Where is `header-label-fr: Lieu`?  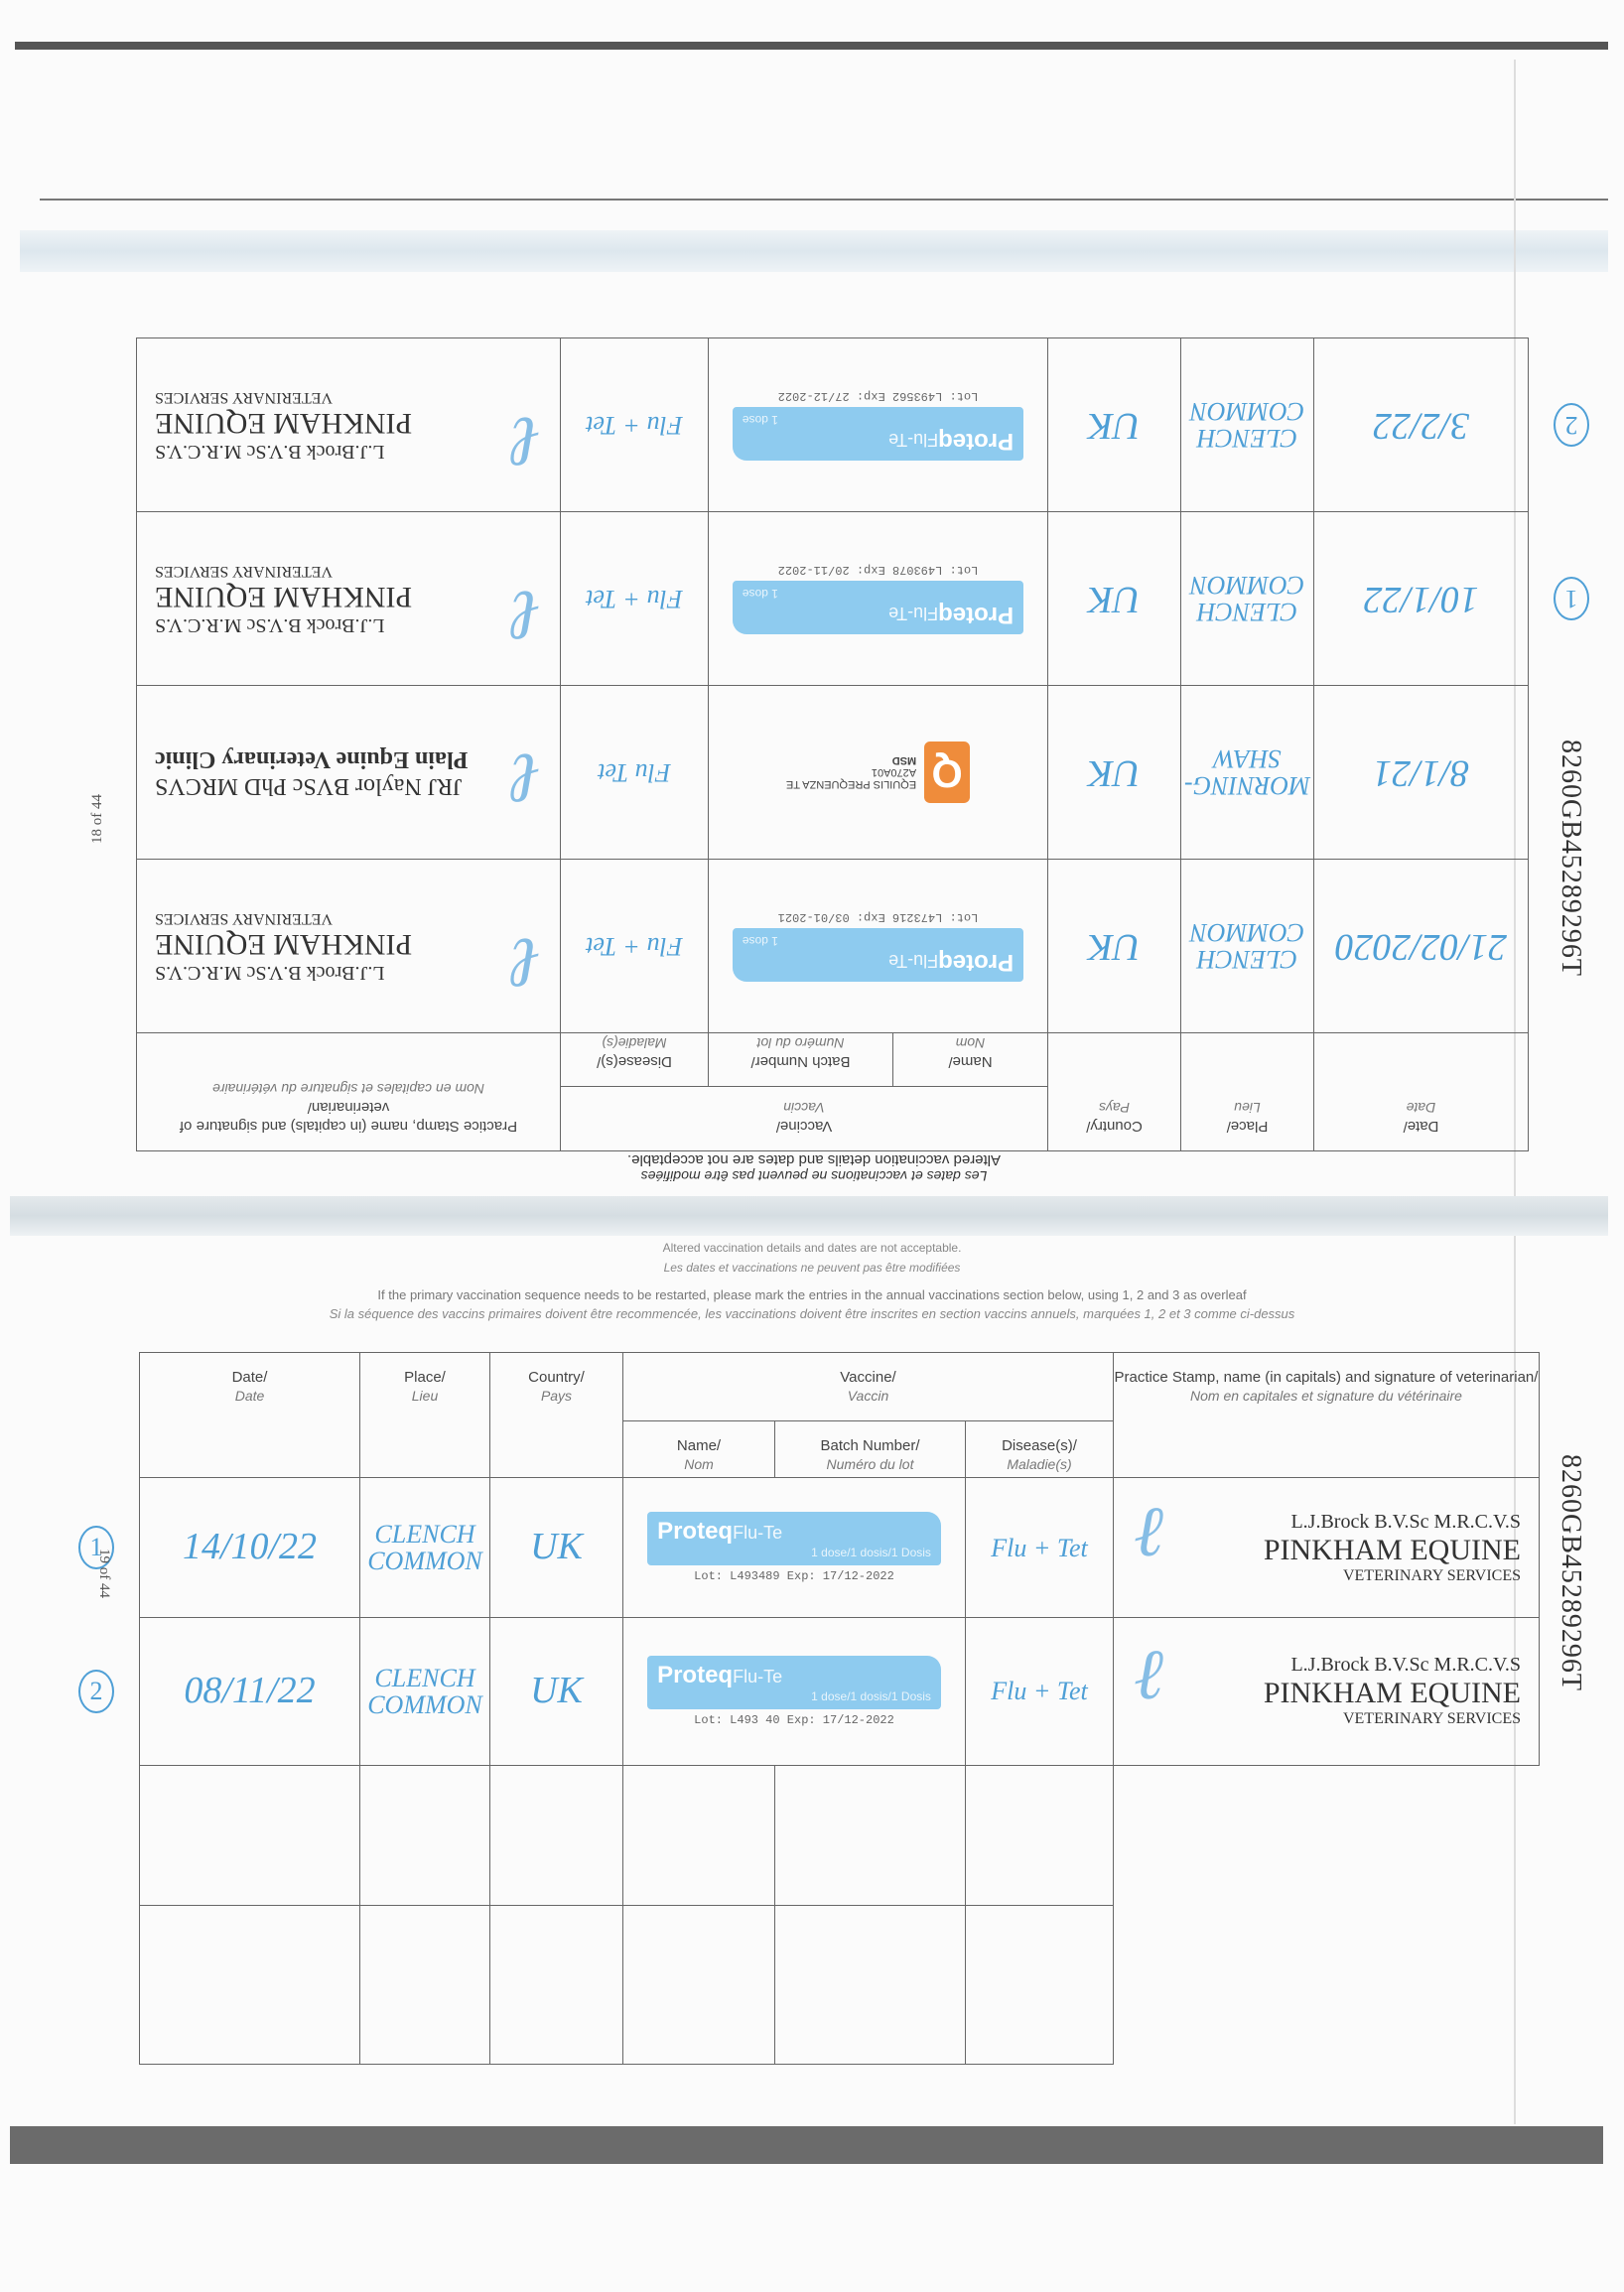
header-label-fr: Lieu is located at coordinates (425, 1395).